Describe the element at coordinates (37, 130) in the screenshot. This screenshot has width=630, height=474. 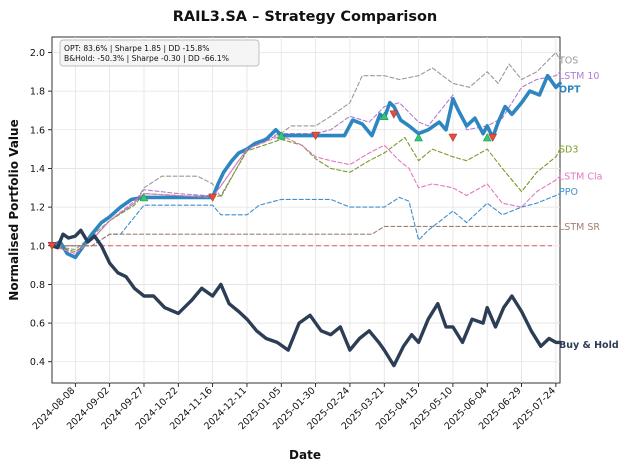
I see `y-tick-label: 1.6` at that location.